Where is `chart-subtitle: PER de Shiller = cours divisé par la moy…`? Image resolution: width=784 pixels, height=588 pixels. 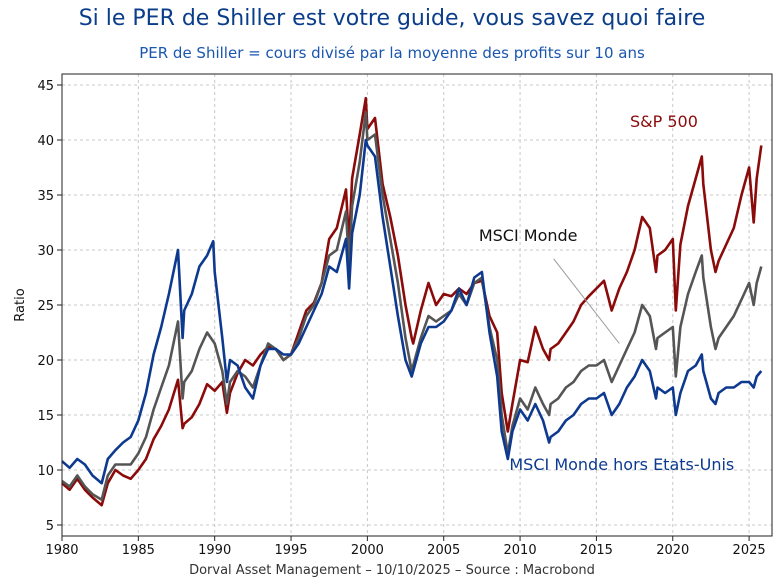 chart-subtitle: PER de Shiller = cours divisé par la moy… is located at coordinates (392, 53).